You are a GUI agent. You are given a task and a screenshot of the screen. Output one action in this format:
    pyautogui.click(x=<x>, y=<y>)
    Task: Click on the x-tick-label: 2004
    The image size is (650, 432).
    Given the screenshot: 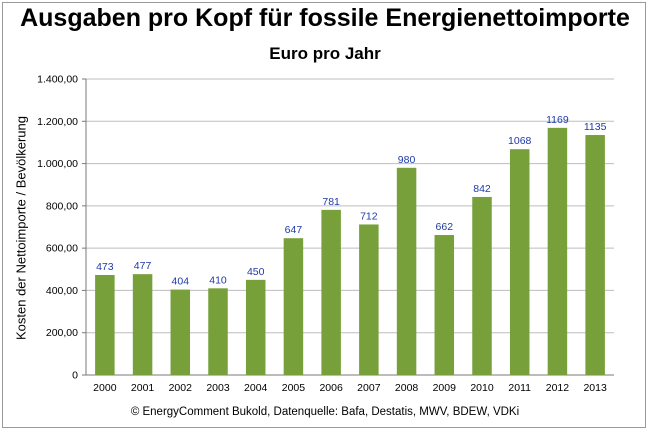 What is the action you would take?
    pyautogui.click(x=256, y=388)
    